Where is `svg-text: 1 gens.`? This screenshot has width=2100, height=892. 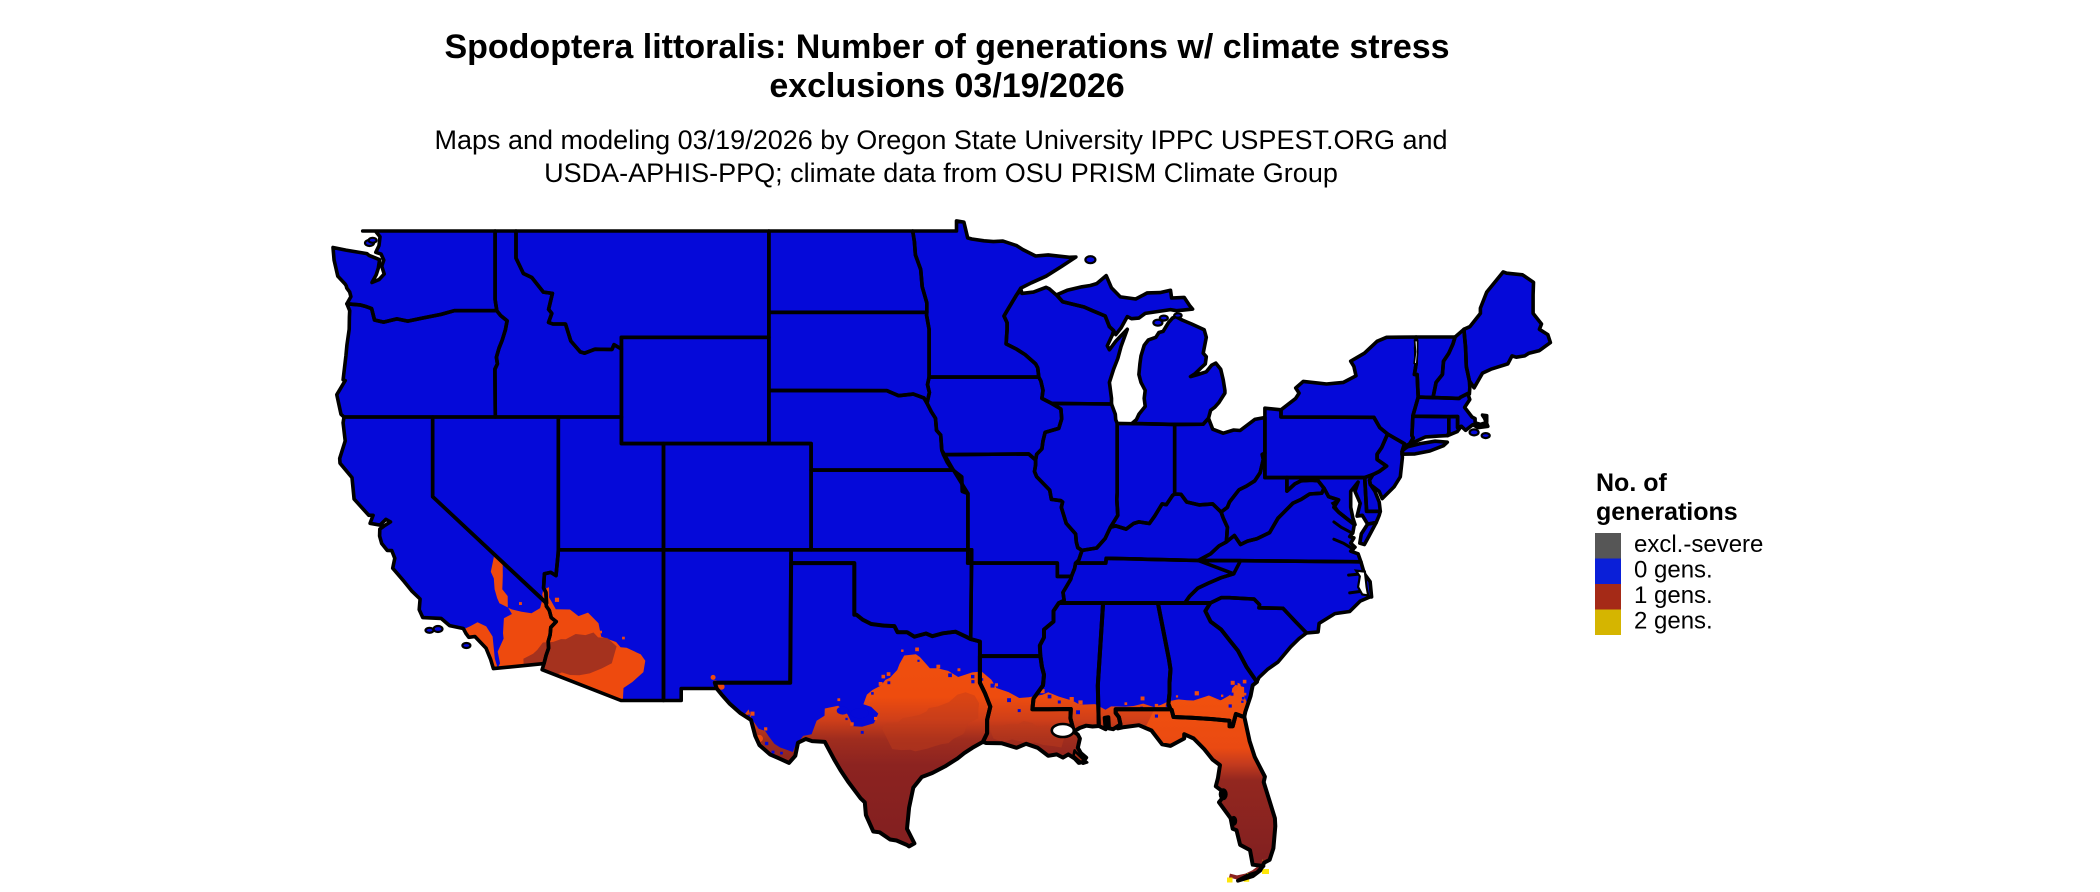 svg-text: 1 gens. is located at coordinates (1673, 595).